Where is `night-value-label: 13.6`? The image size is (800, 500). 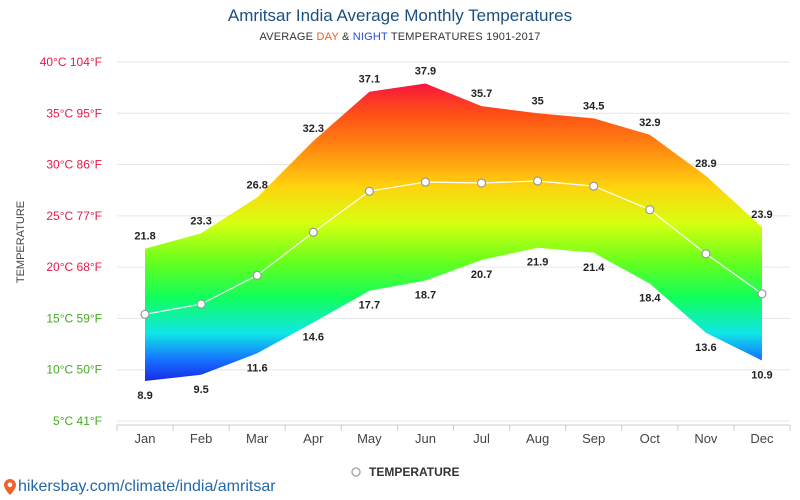
night-value-label: 13.6 is located at coordinates (705, 348).